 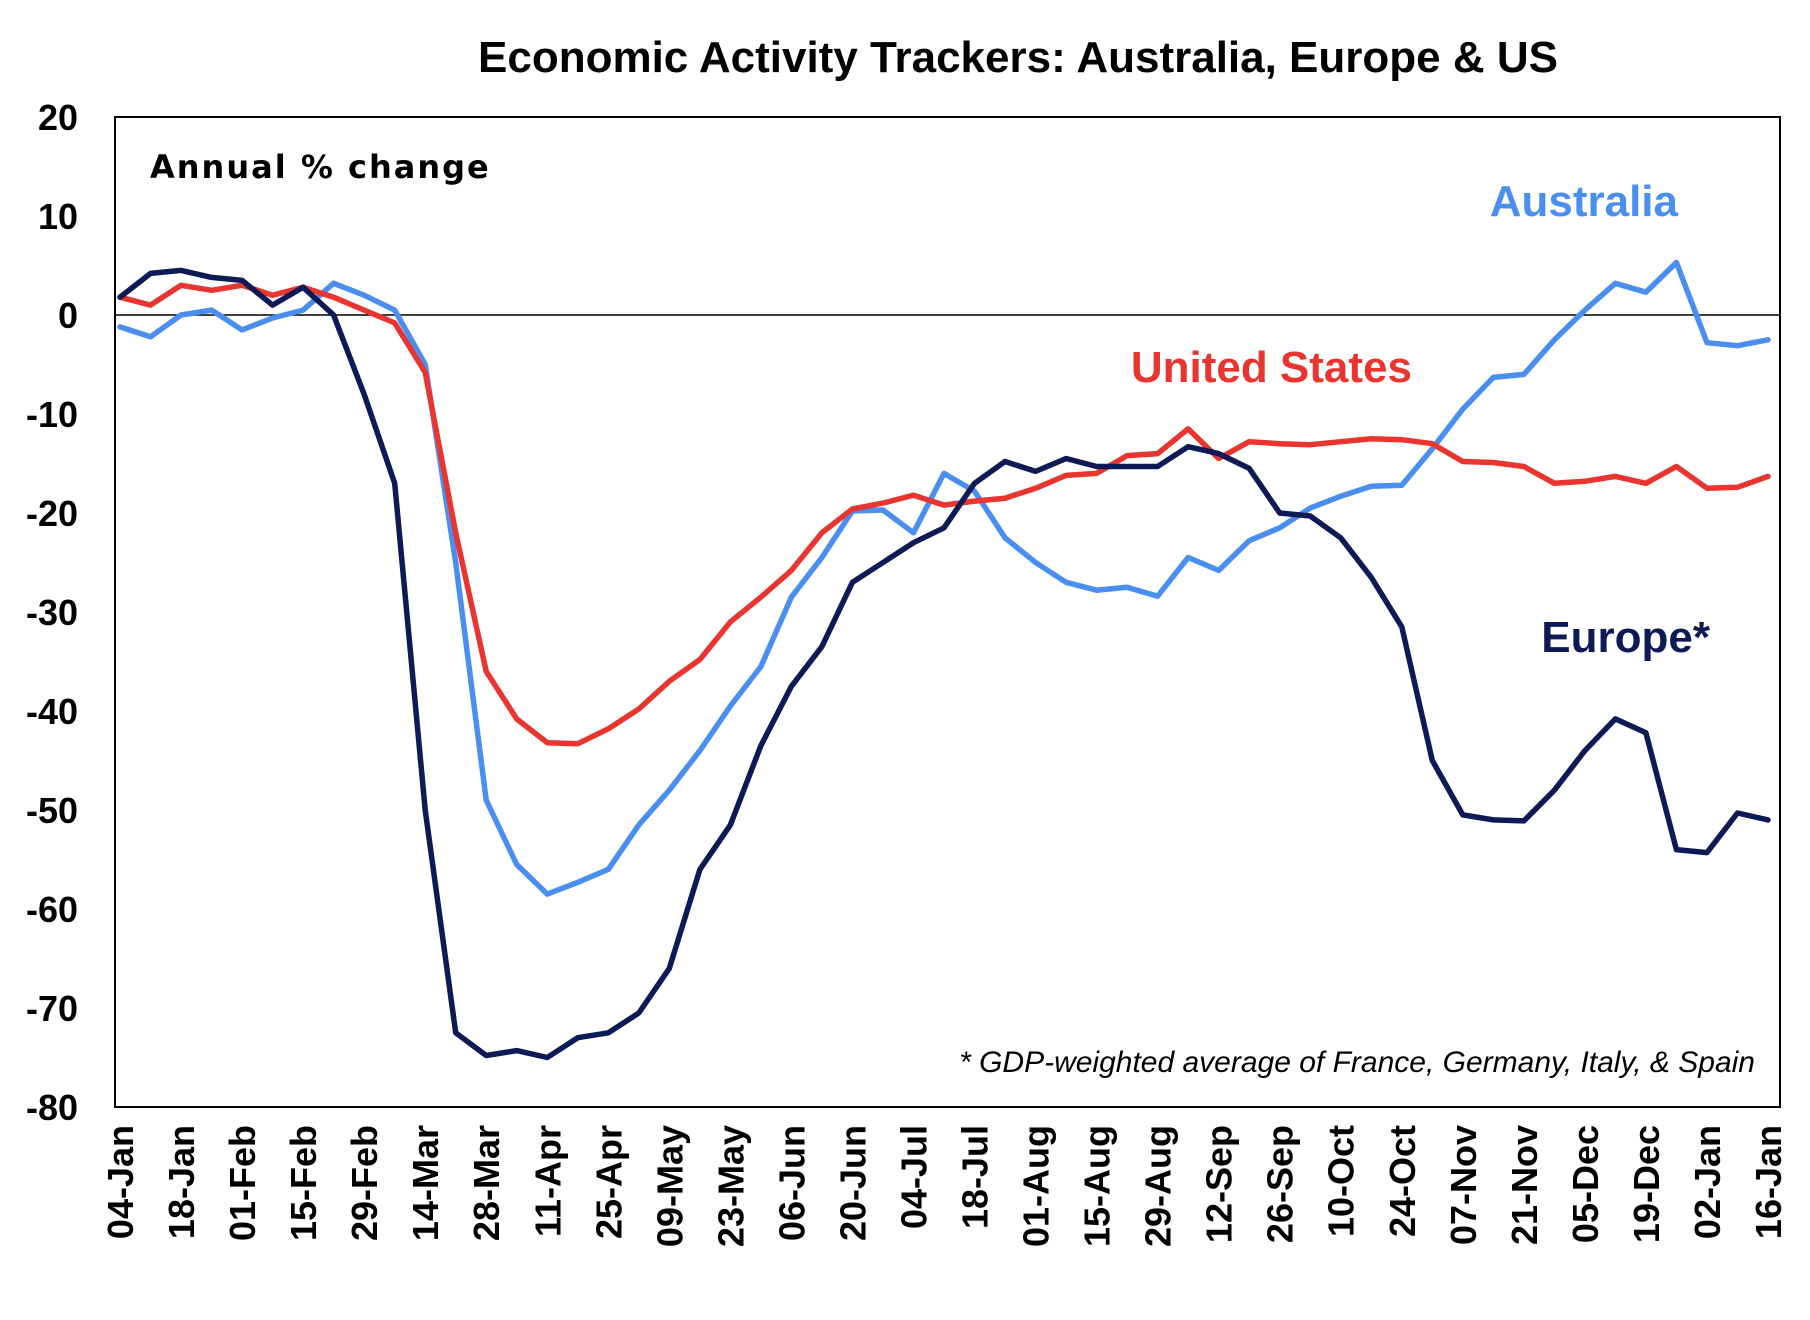 What do you see at coordinates (52, 414) in the screenshot?
I see `y-tick-label: -10` at bounding box center [52, 414].